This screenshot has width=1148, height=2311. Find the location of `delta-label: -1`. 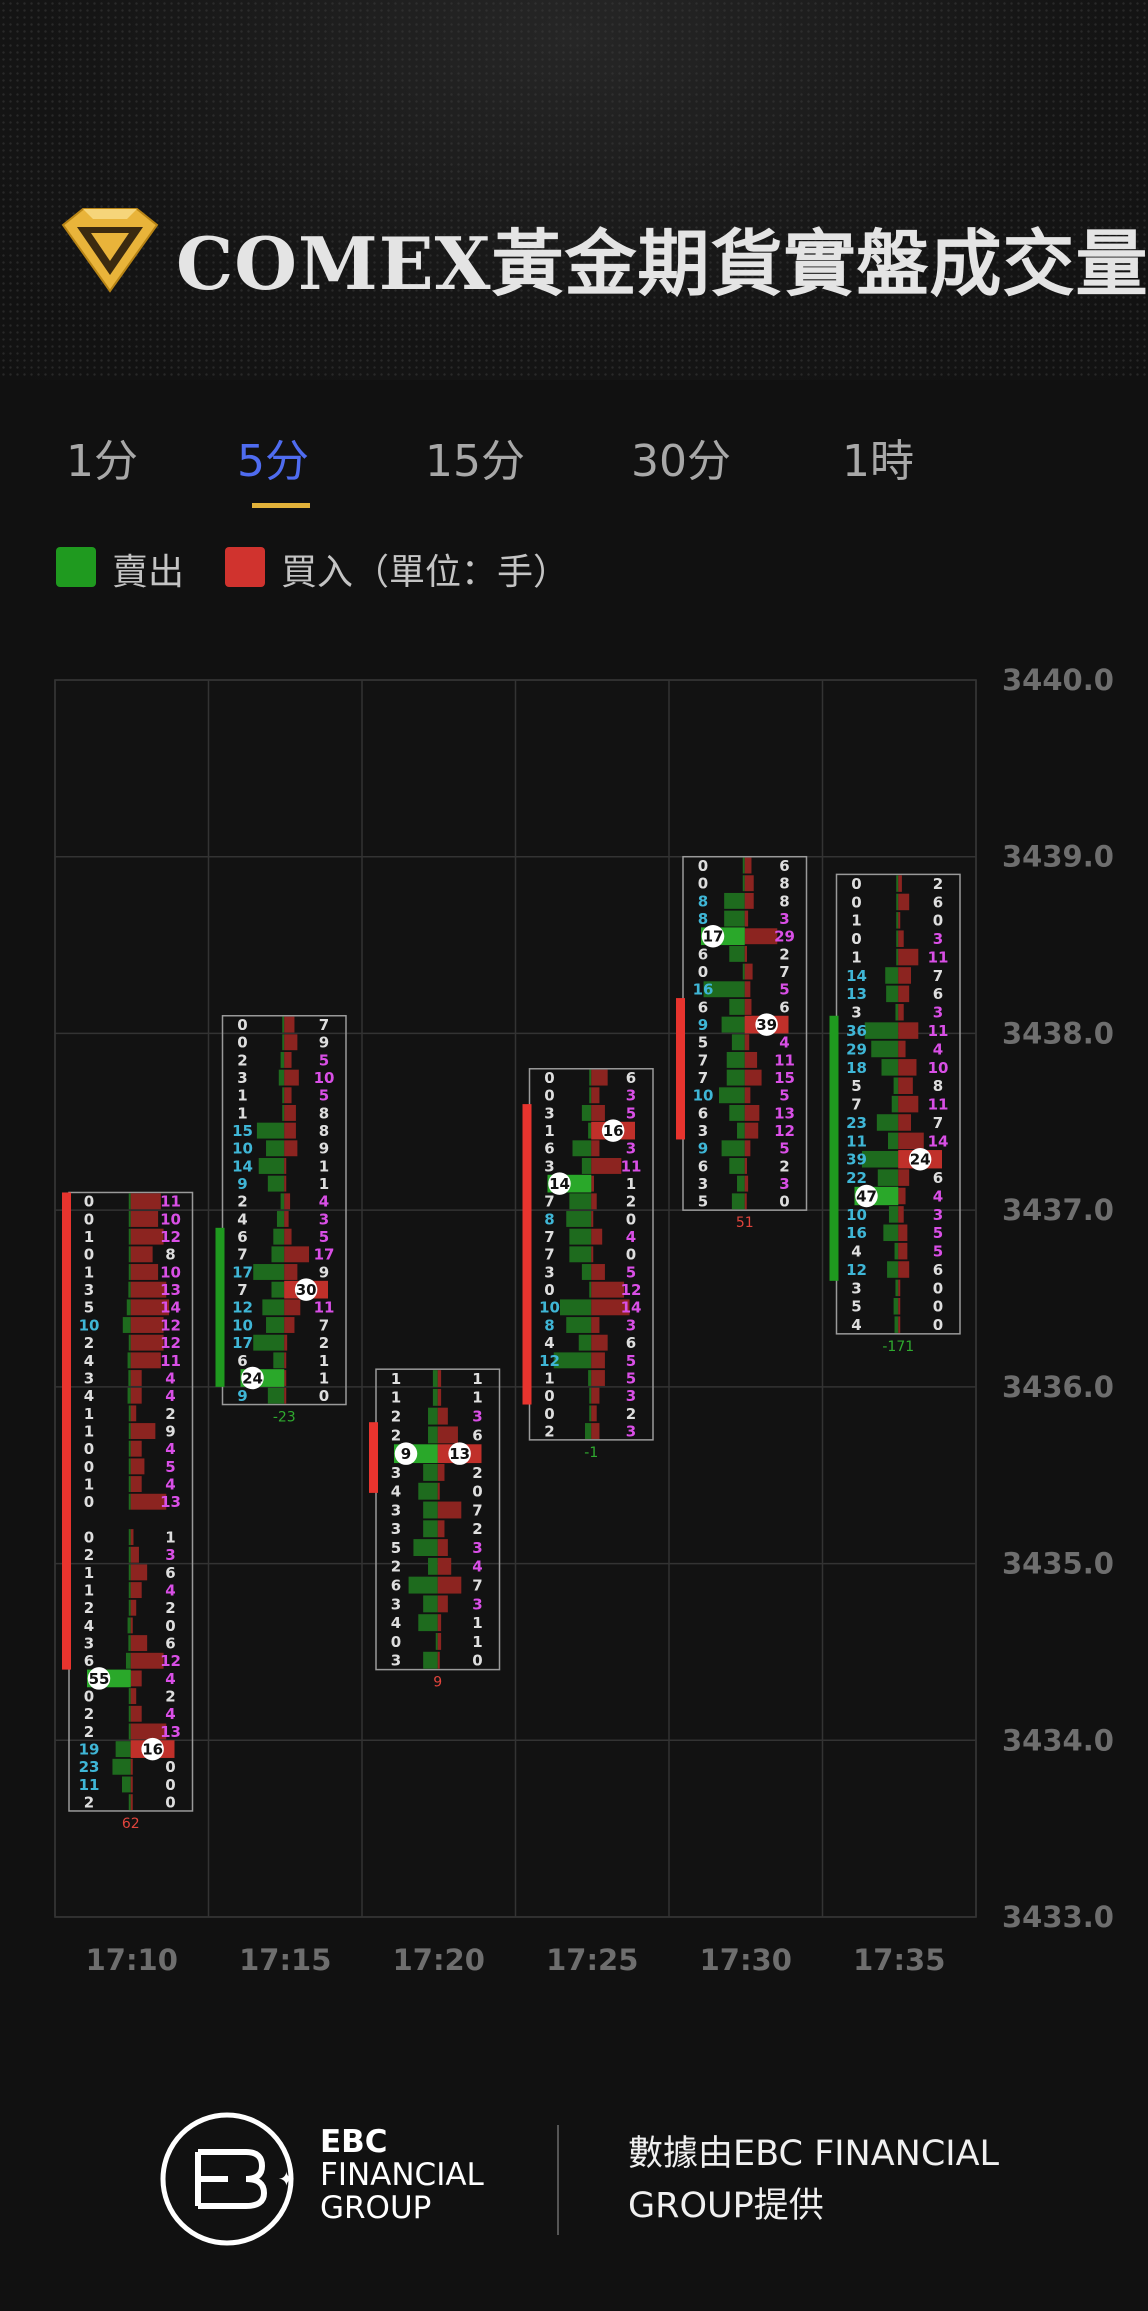

delta-label: -1 is located at coordinates (591, 1453).